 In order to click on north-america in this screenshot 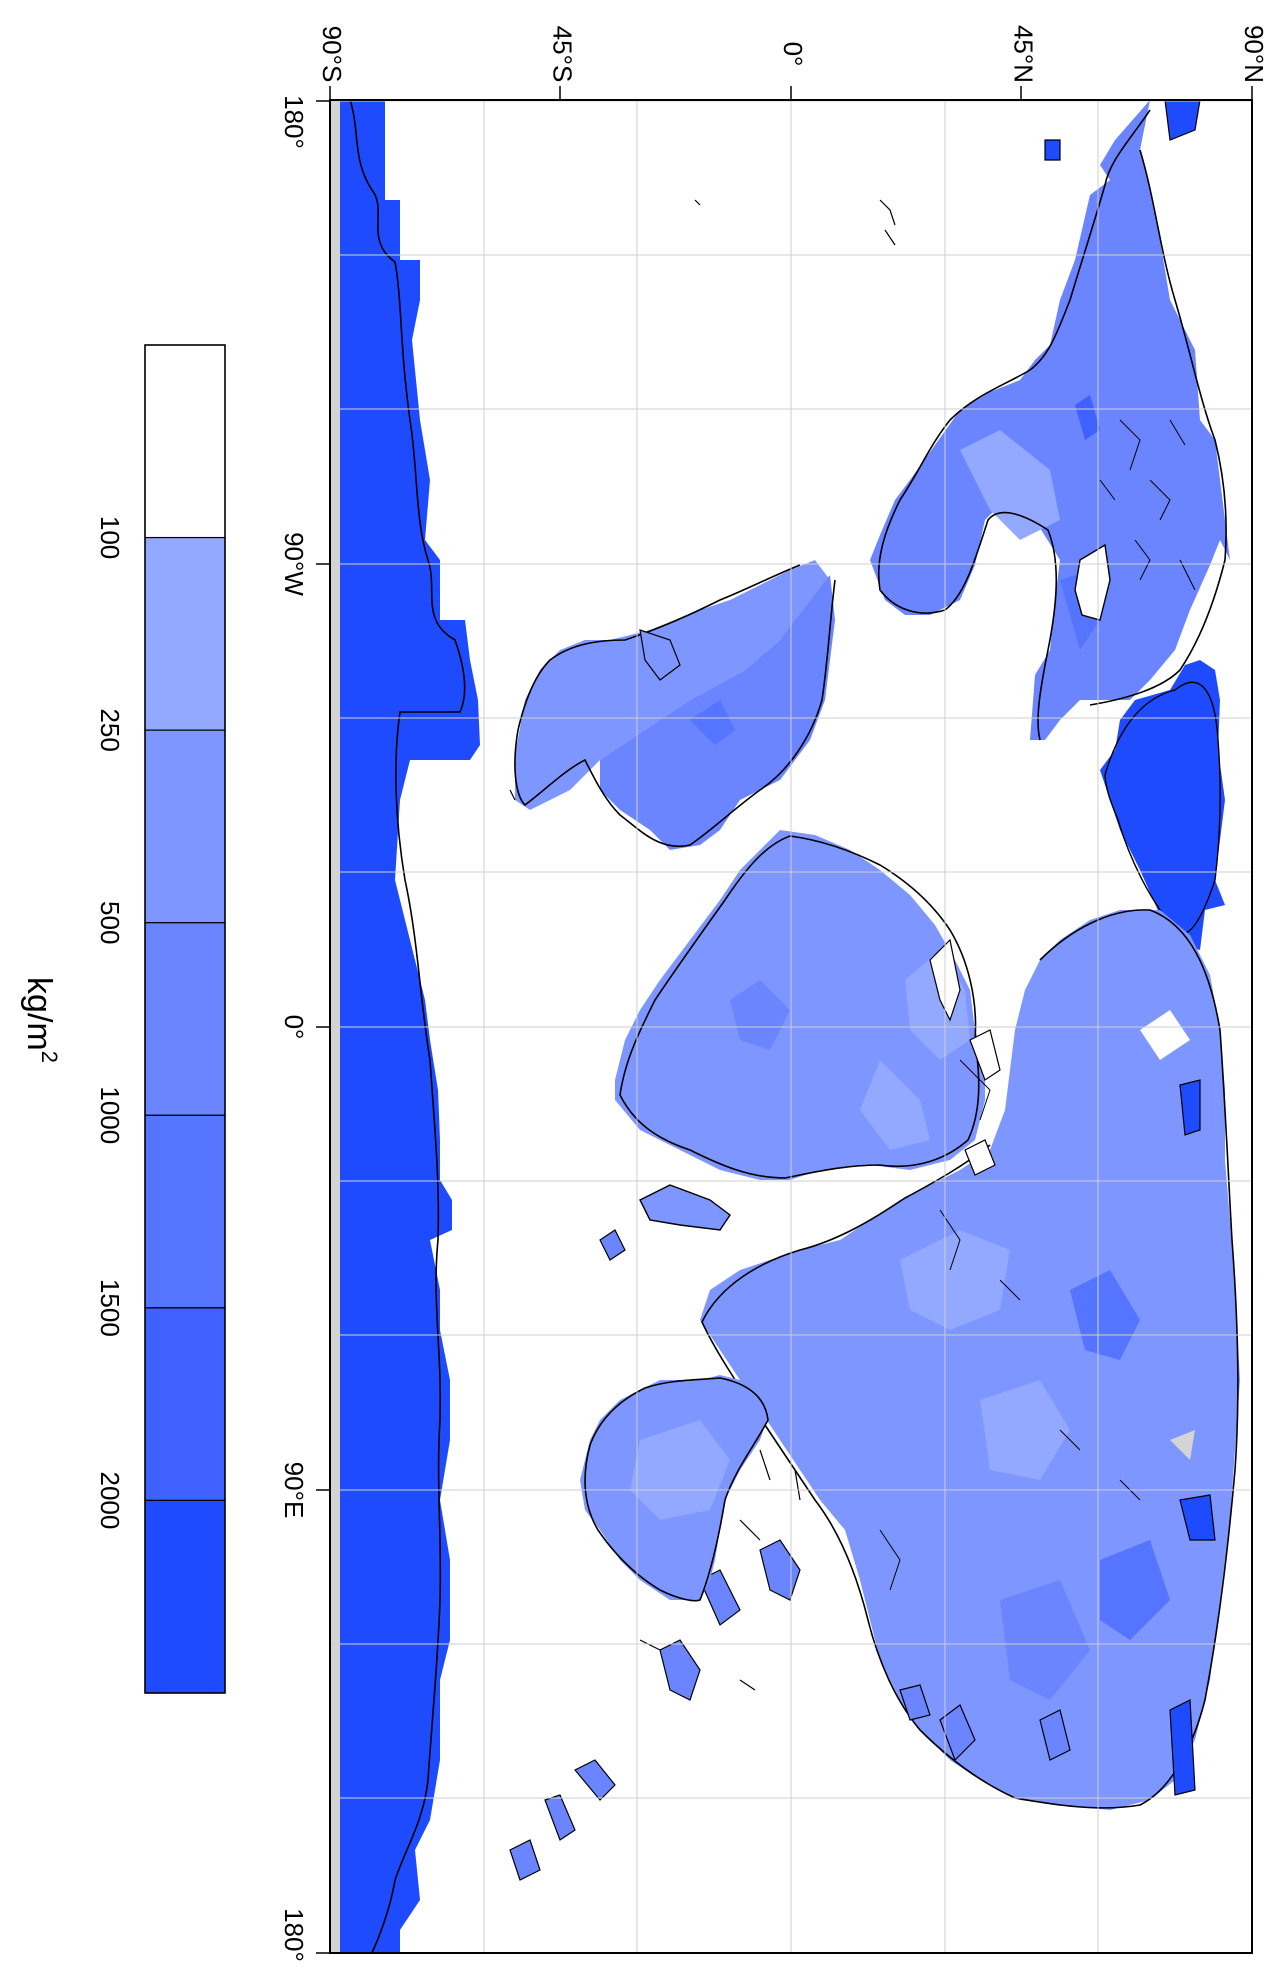, I will do `click(1050, 525)`.